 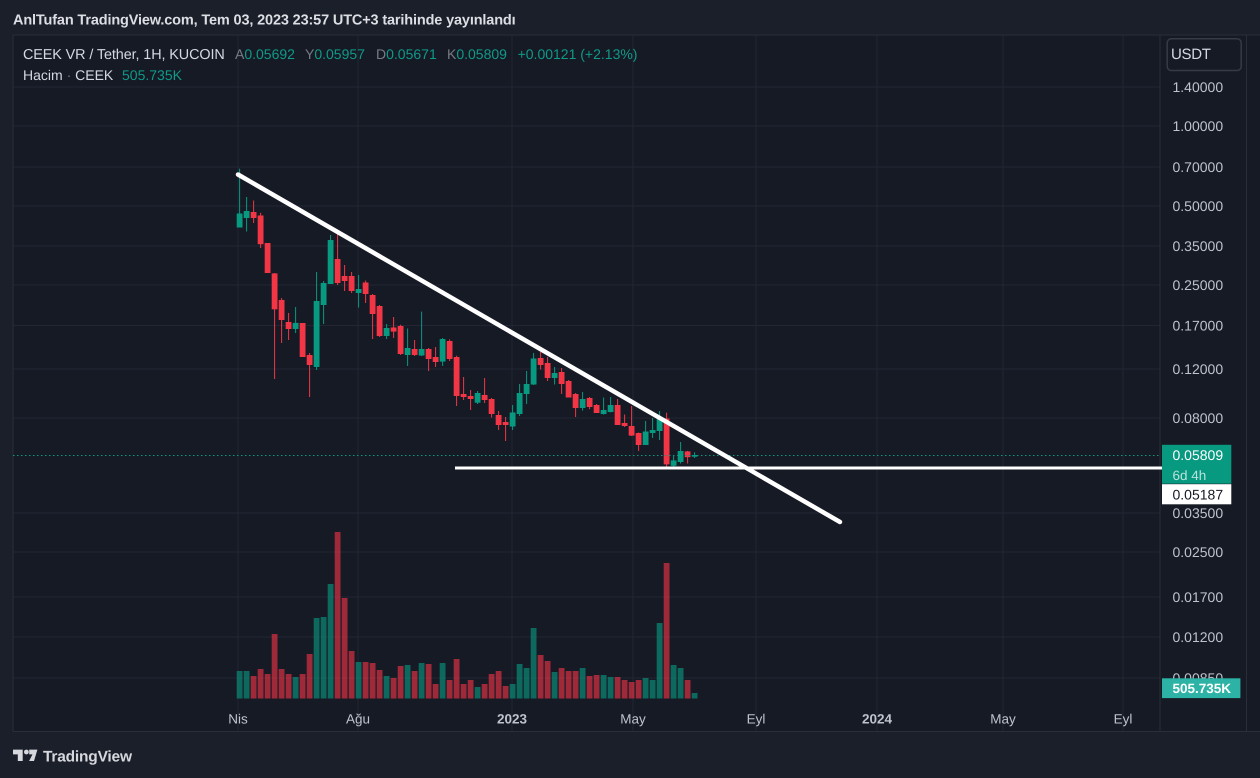 I want to click on svg-text: 1.40000, so click(x=1198, y=87).